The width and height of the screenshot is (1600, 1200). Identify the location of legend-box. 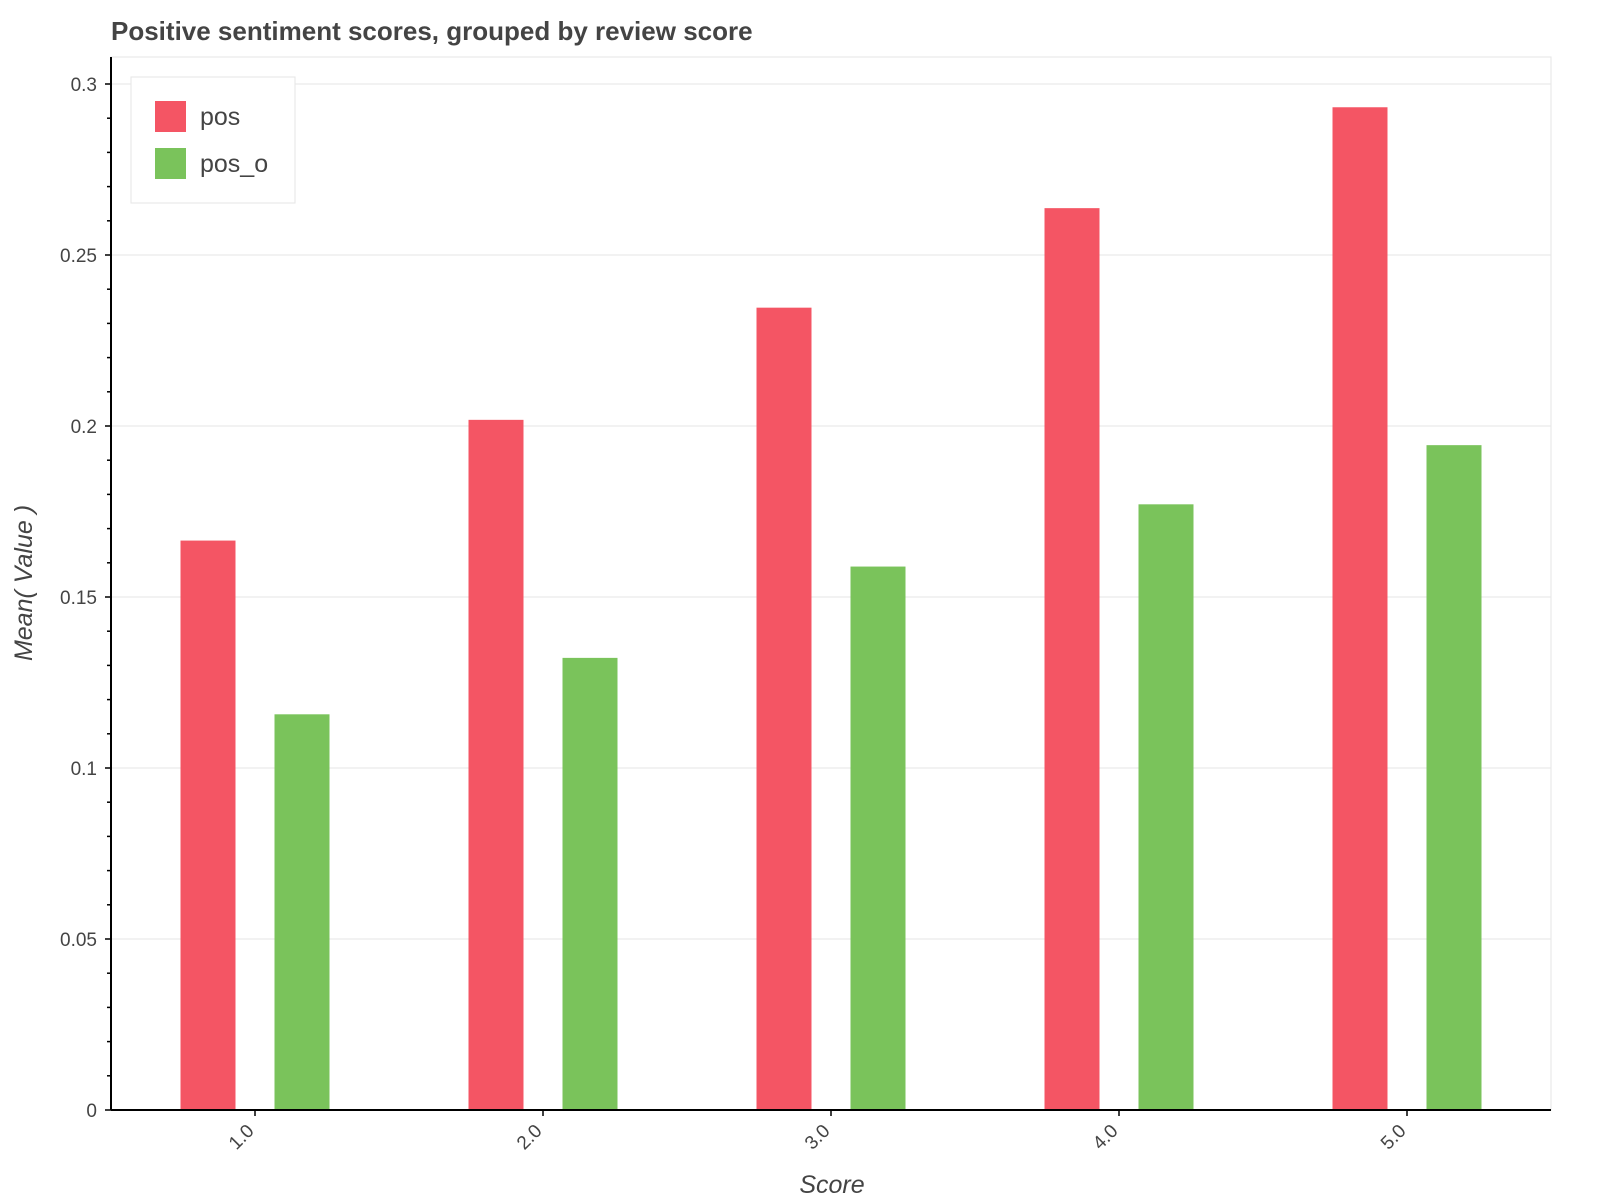
(213, 140).